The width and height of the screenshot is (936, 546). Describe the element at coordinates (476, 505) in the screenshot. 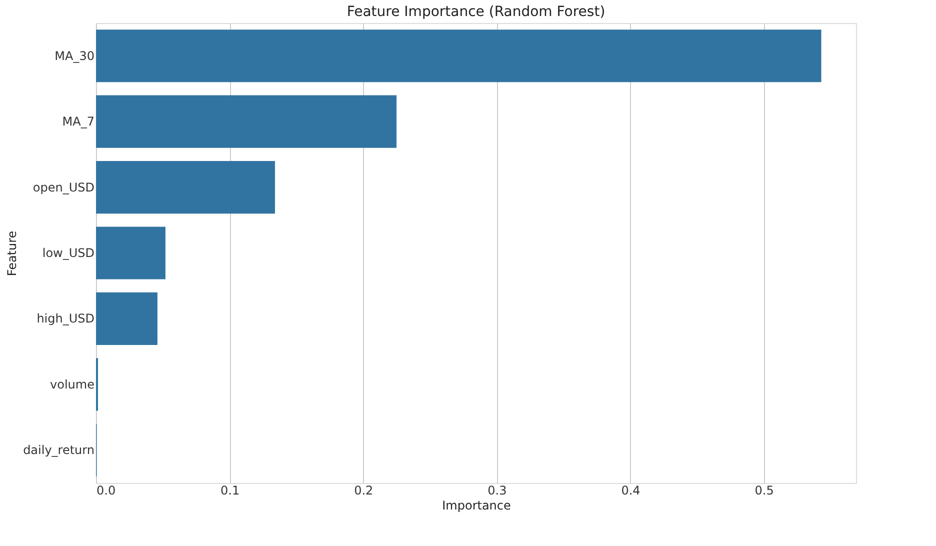

I see `x-axis-title: Importance` at that location.